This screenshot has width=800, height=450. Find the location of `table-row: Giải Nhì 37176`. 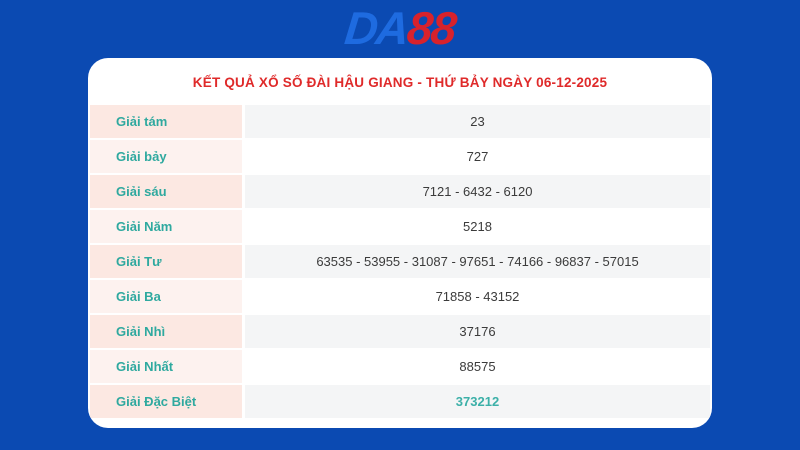

table-row: Giải Nhì 37176 is located at coordinates (400, 331).